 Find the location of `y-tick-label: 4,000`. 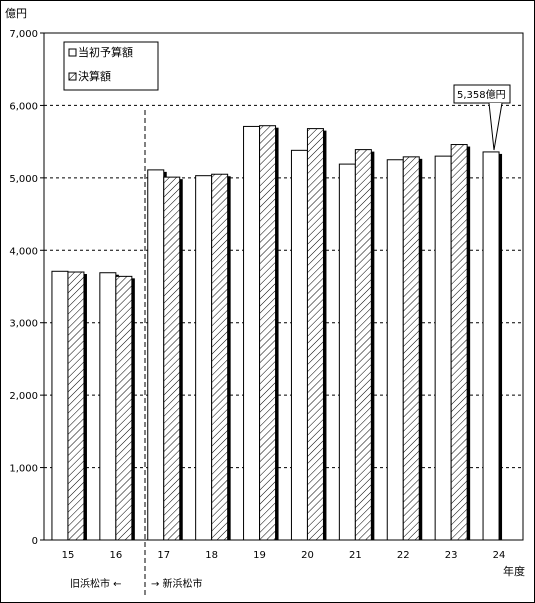

y-tick-label: 4,000 is located at coordinates (23, 251).